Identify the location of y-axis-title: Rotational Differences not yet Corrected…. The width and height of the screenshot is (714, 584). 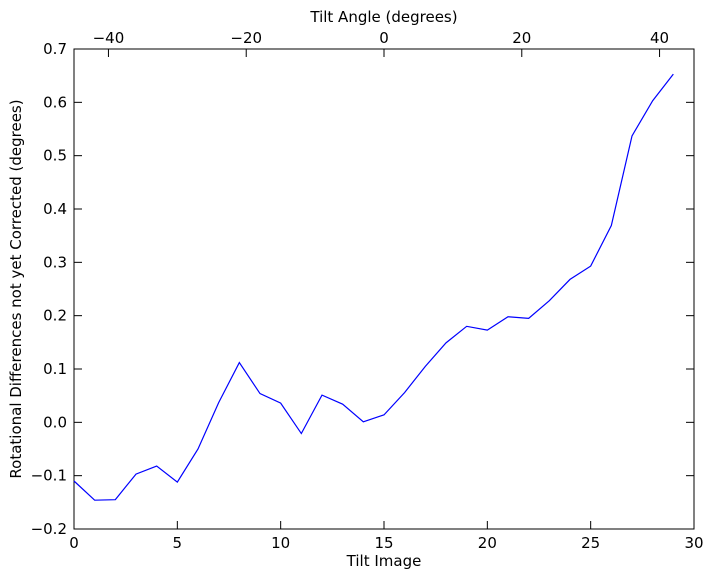
(16, 288).